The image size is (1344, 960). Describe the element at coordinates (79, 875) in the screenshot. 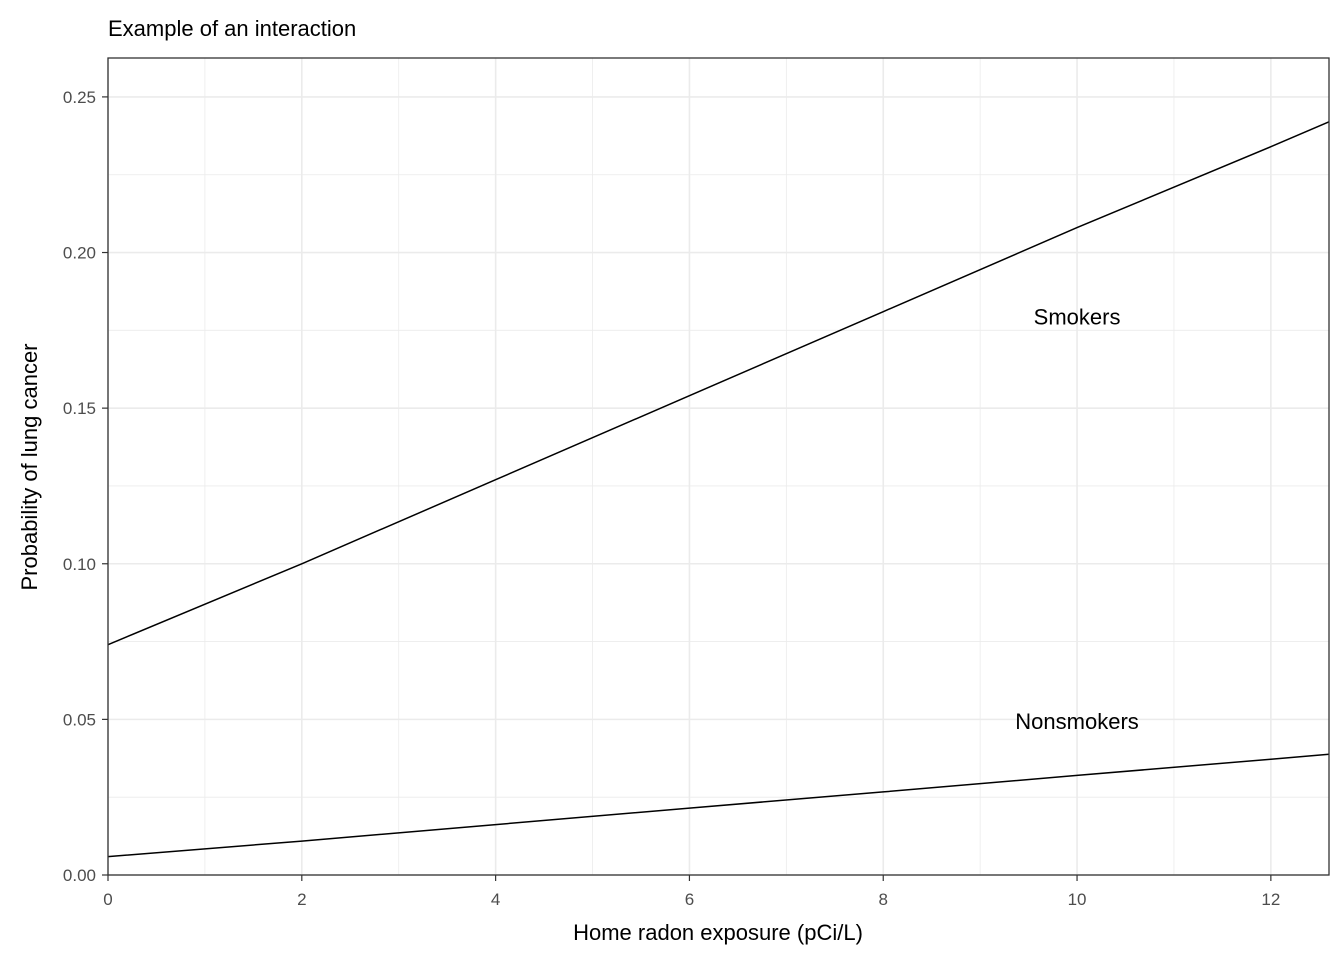

I see `y-tick-label: 0.00` at that location.